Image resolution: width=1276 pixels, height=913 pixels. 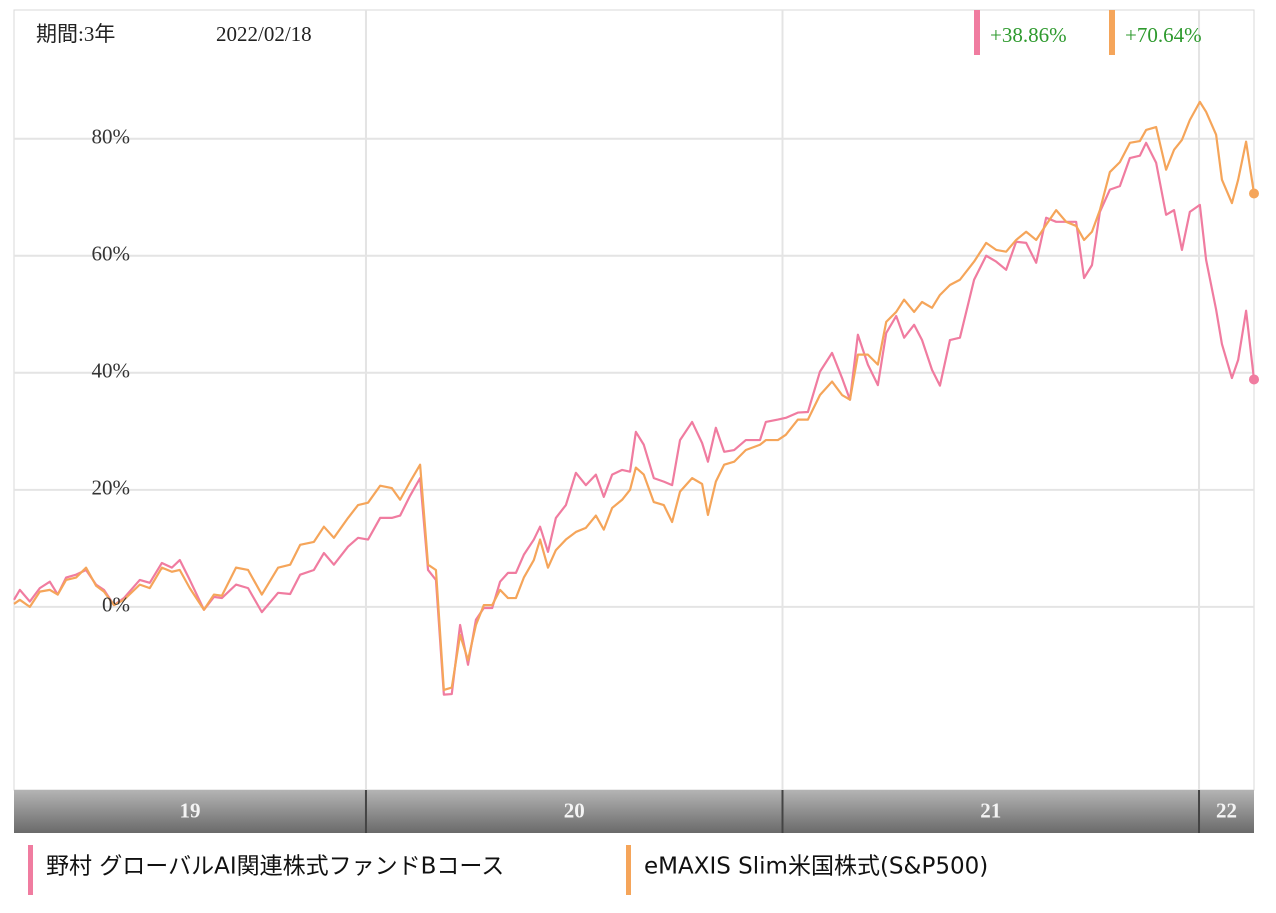 What do you see at coordinates (111, 371) in the screenshot?
I see `y-tick-label: 40%` at bounding box center [111, 371].